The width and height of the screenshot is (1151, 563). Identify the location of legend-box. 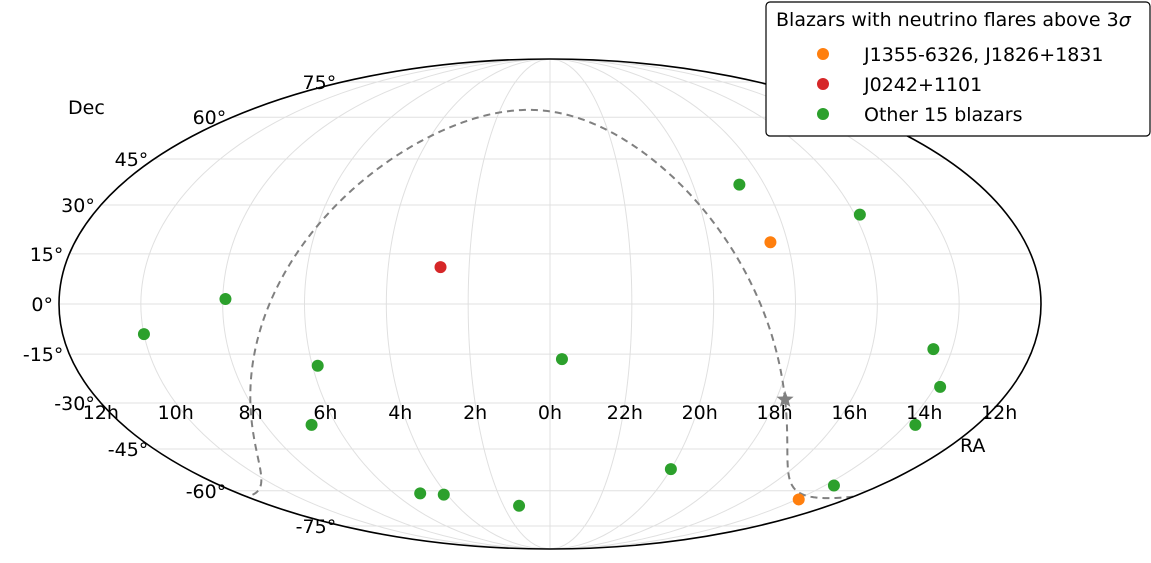
(958, 69).